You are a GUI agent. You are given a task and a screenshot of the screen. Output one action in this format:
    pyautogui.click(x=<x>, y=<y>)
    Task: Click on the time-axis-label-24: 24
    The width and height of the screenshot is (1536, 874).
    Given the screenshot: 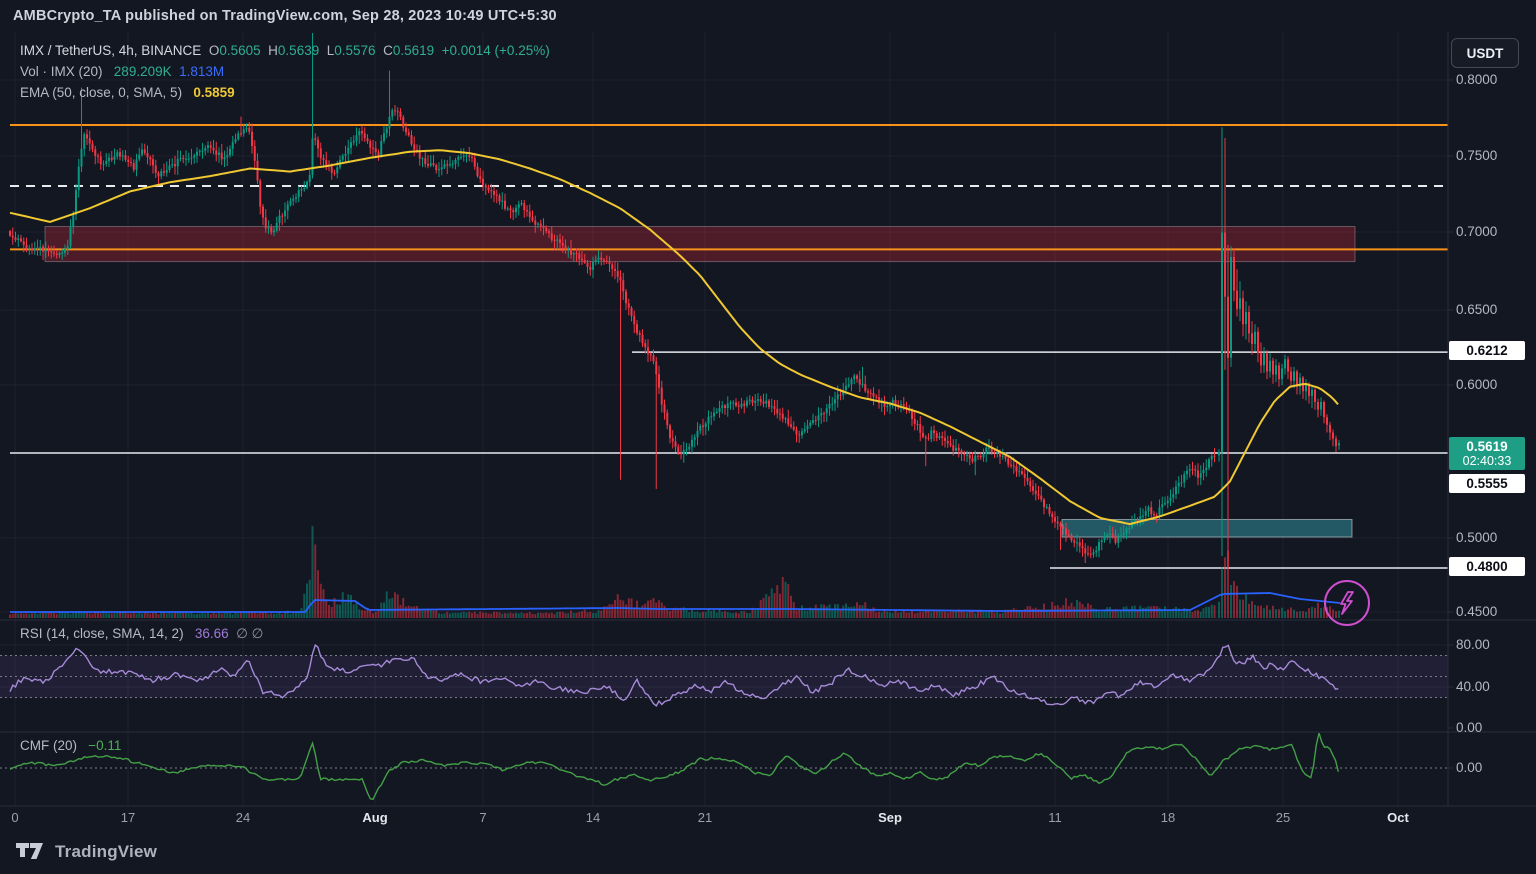 What is the action you would take?
    pyautogui.click(x=243, y=817)
    